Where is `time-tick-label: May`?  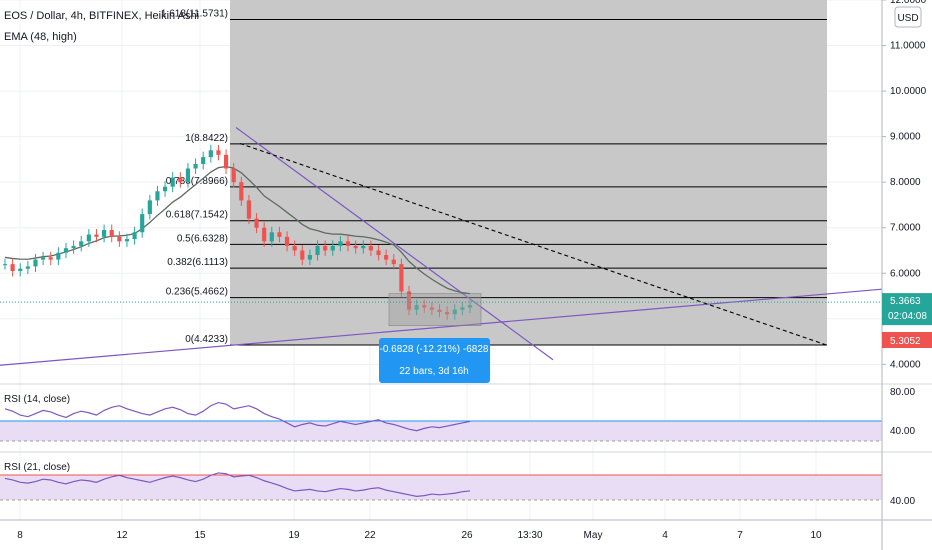 time-tick-label: May is located at coordinates (593, 535).